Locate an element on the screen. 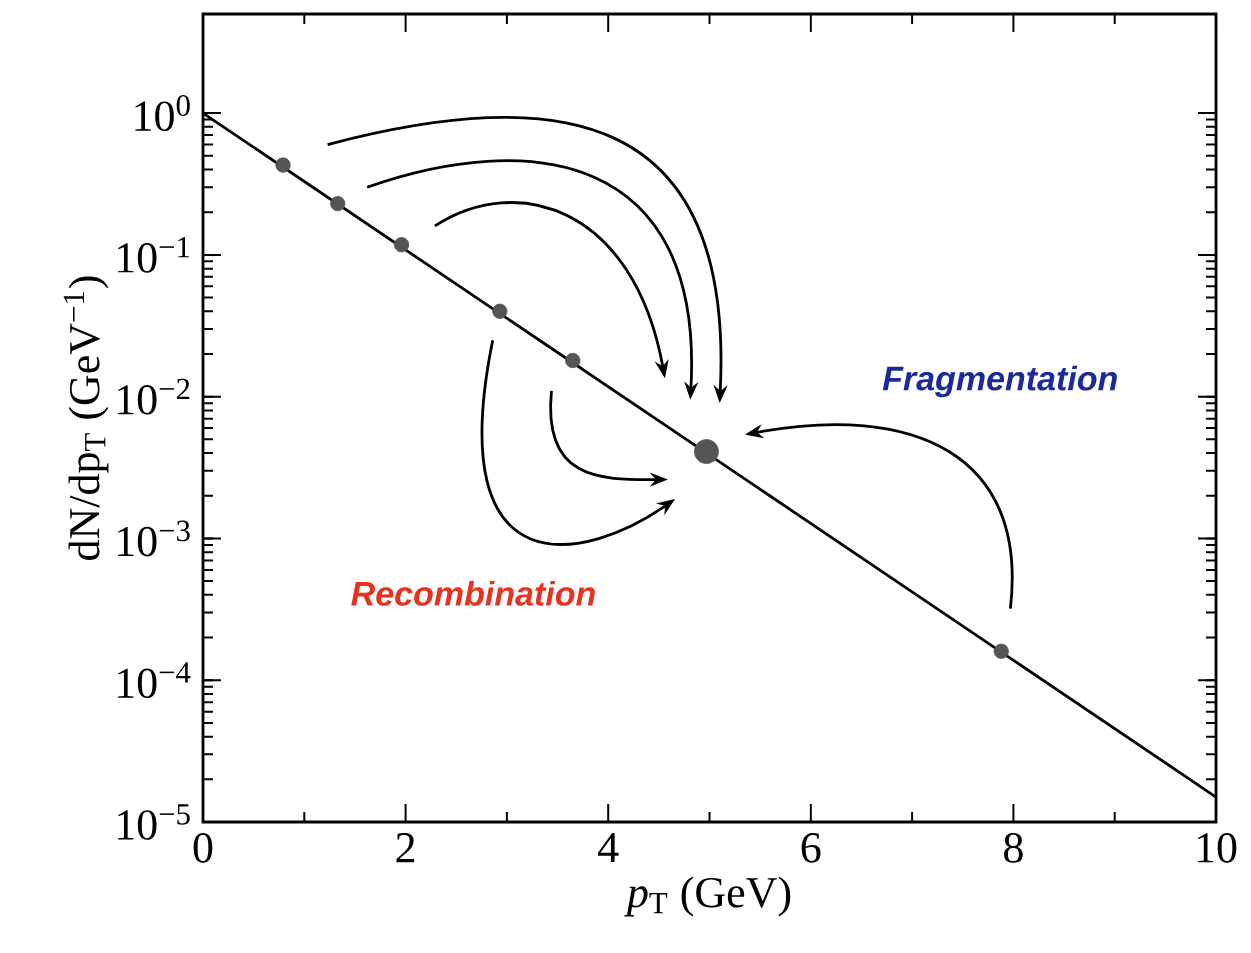 This screenshot has height=953, width=1251. y-tick-label: 10$^{−5}$ is located at coordinates (154, 822).